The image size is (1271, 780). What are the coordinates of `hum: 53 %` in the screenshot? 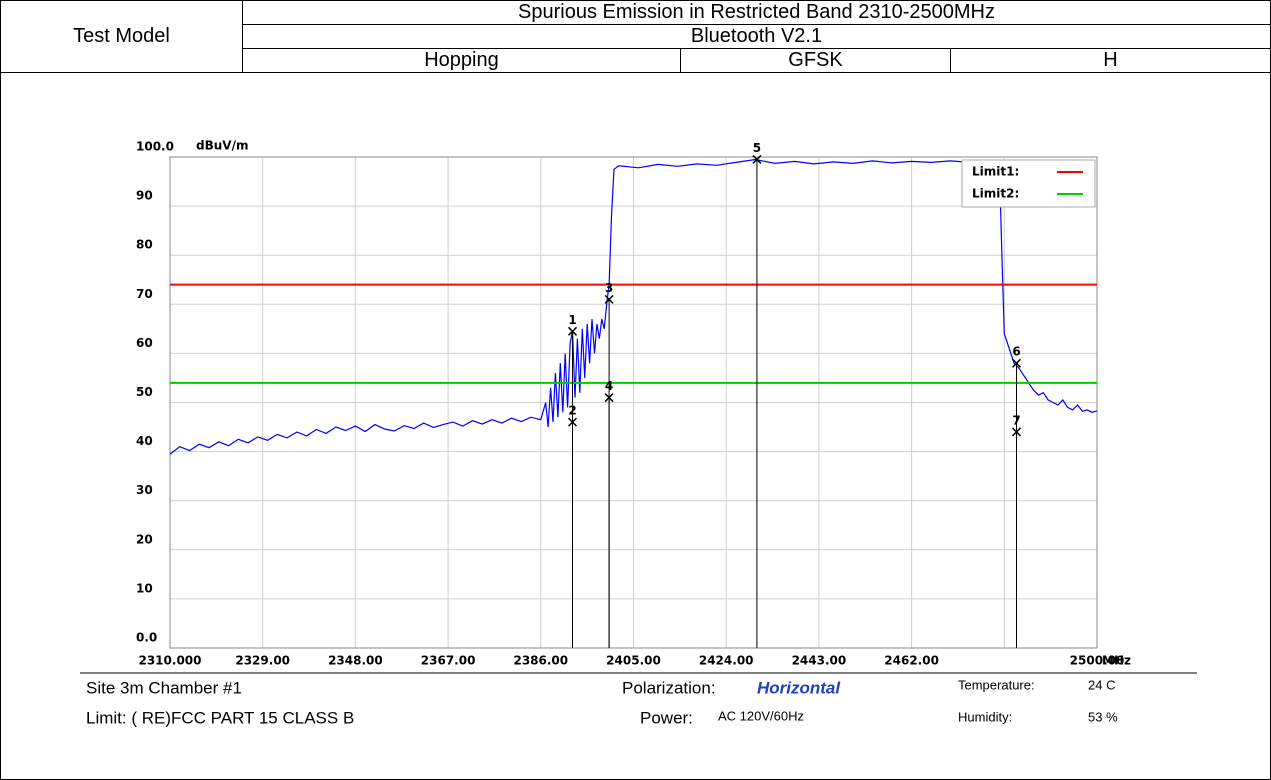 It's located at (1103, 716).